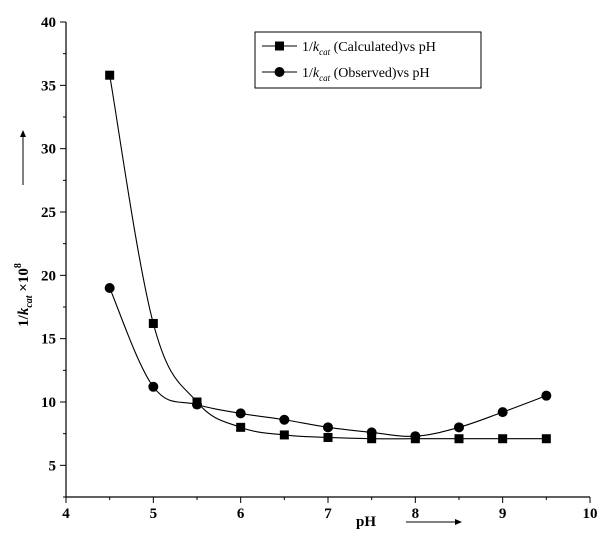 This screenshot has width=599, height=535. I want to click on y-axis-title: 1/kcat ×108, so click(24, 295).